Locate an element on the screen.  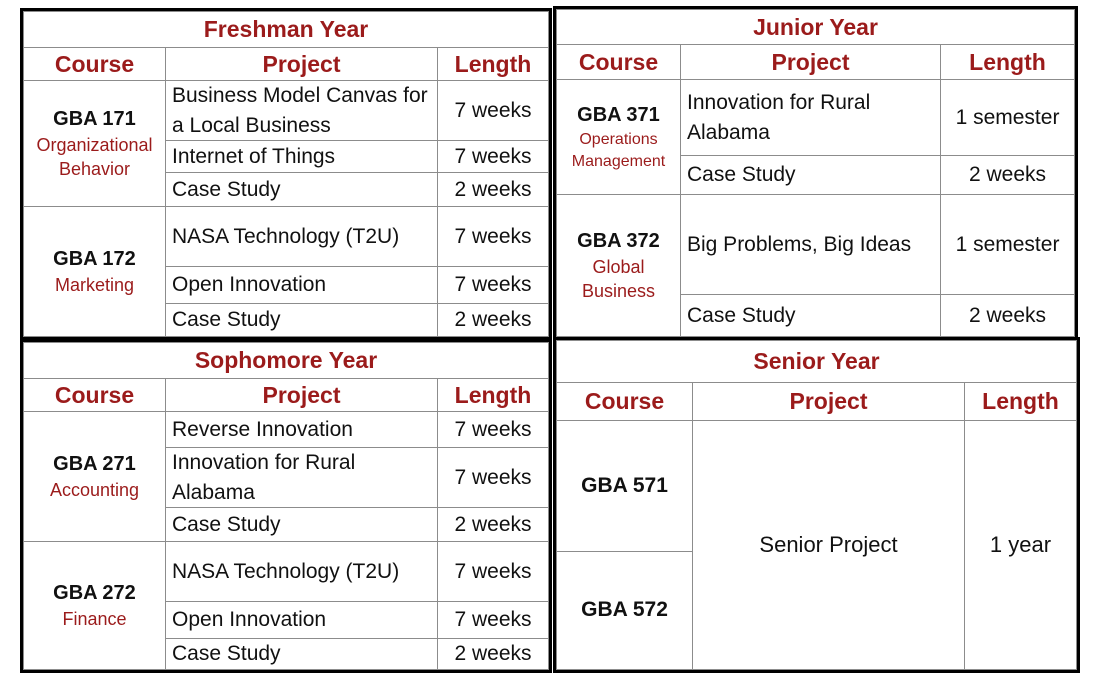
course-code: GBA 372 is located at coordinates (618, 240).